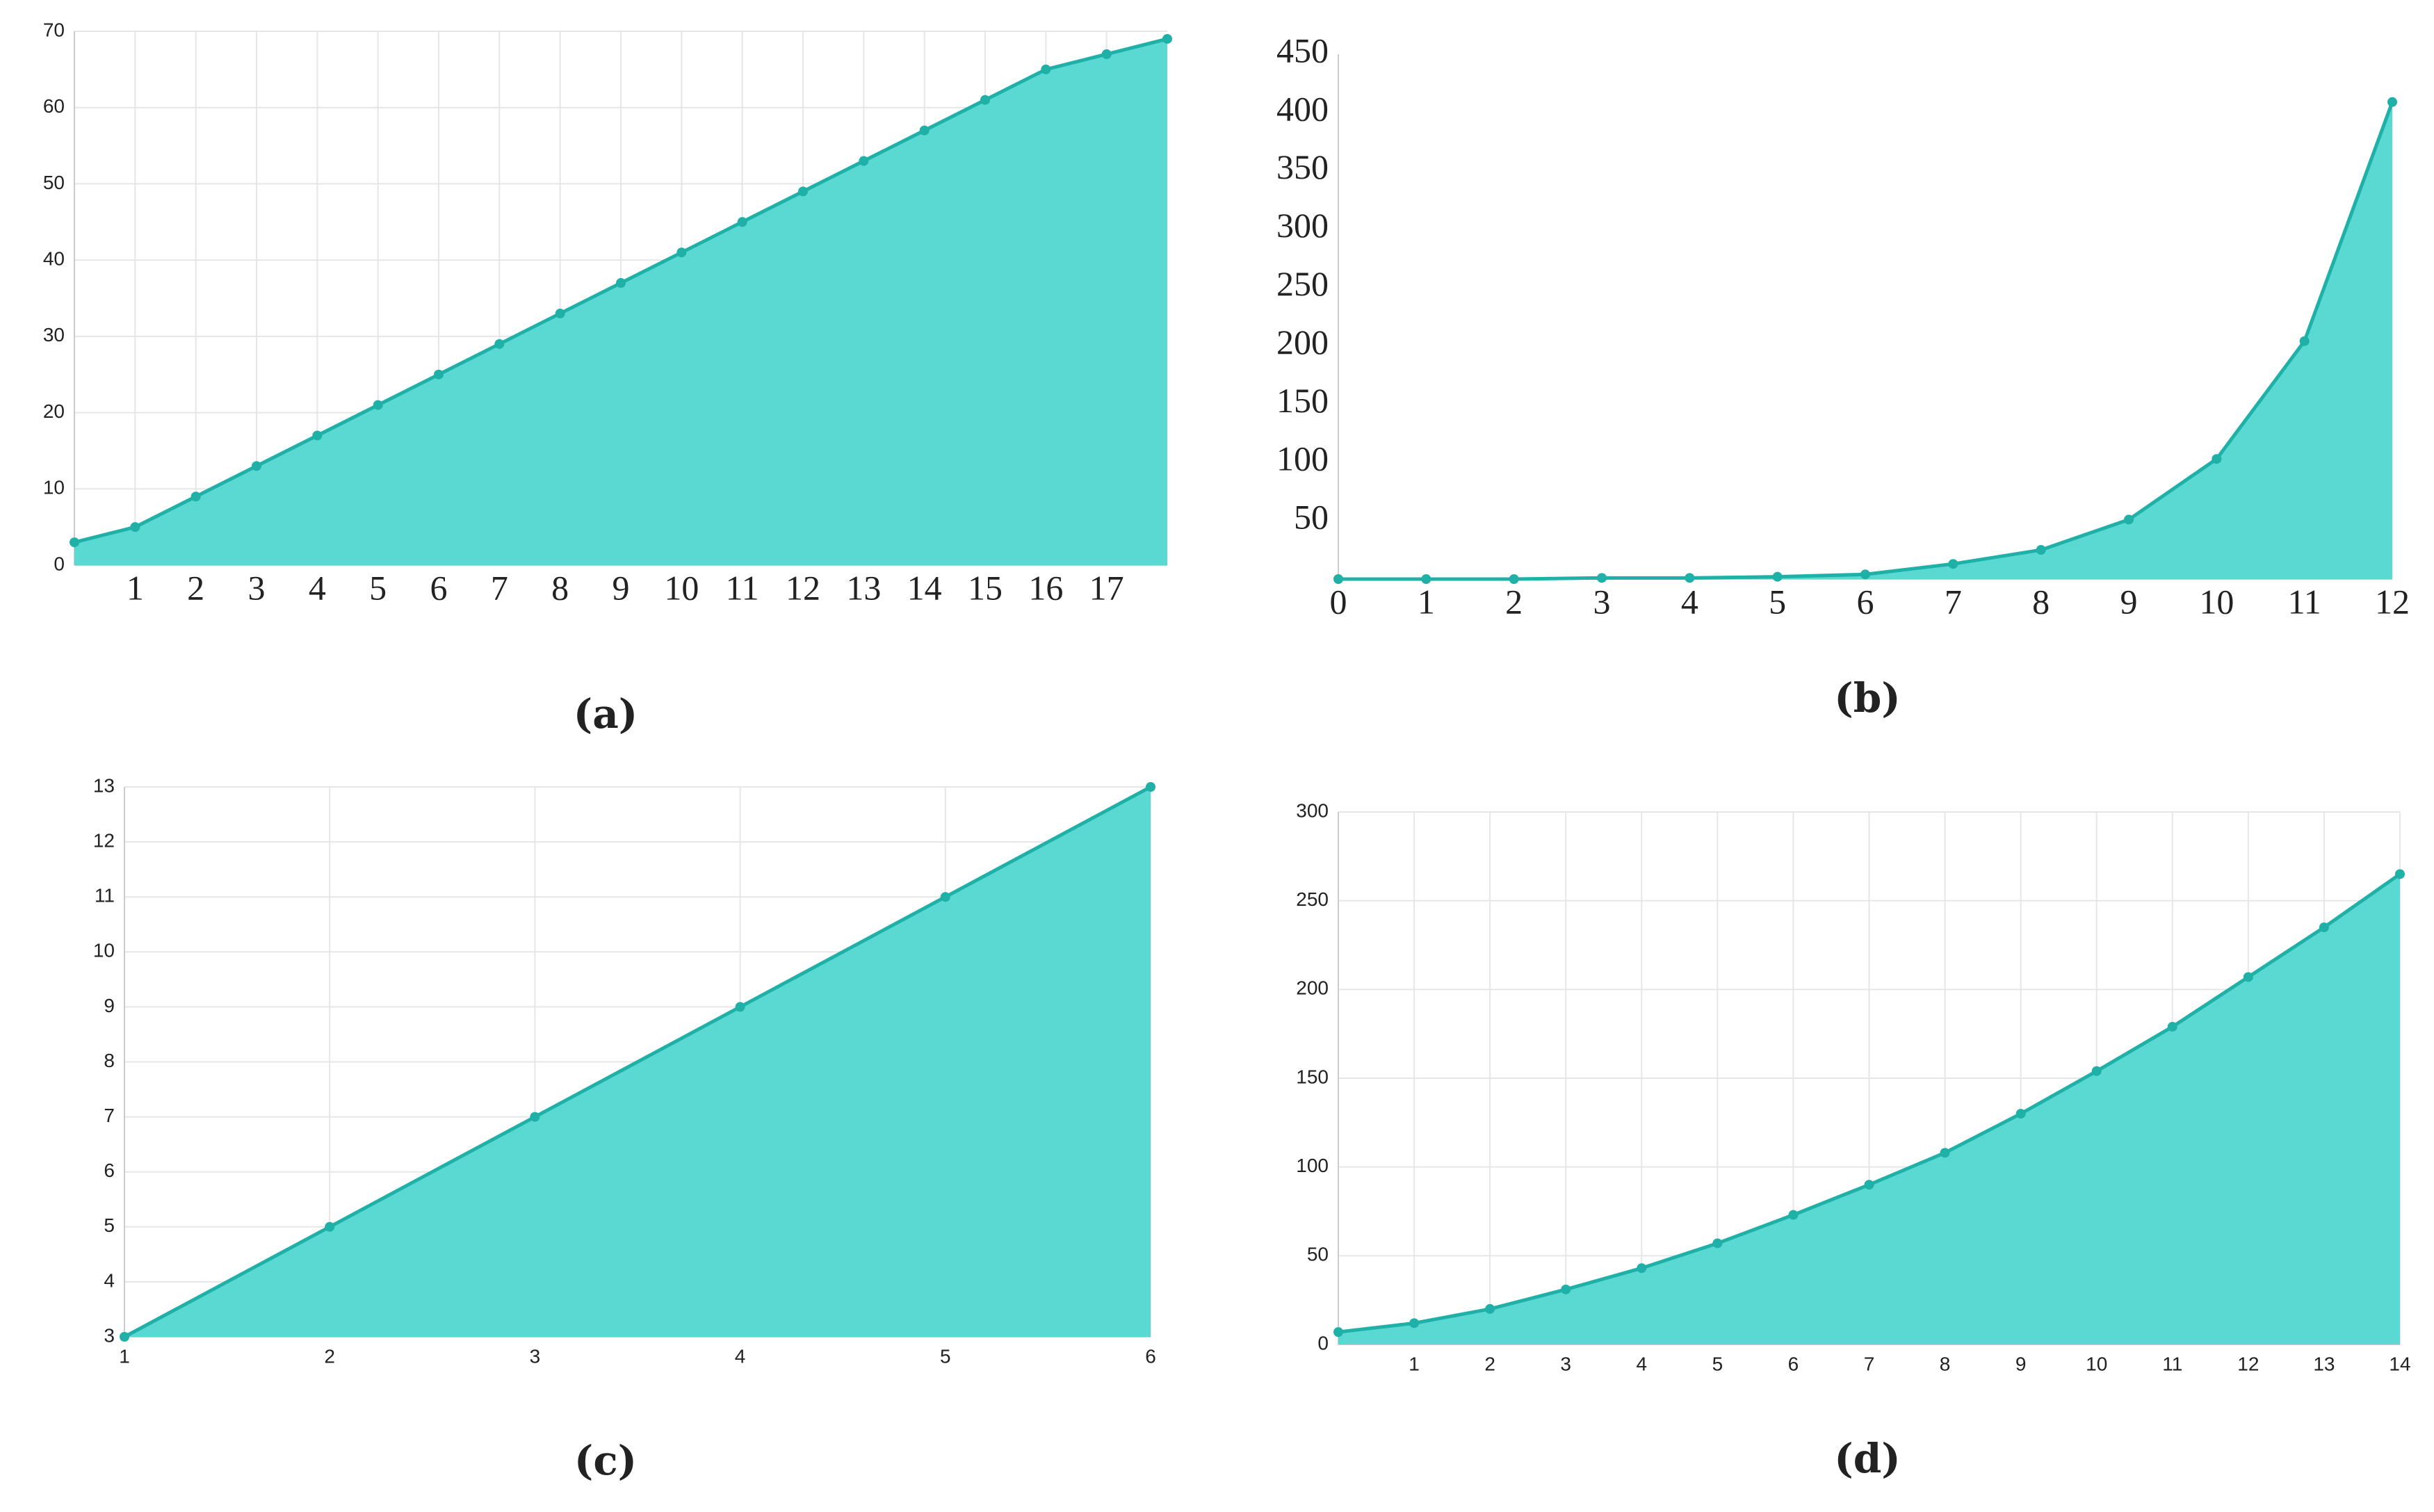 The width and height of the screenshot is (2434, 1512). I want to click on x-tick-label: 15, so click(985, 587).